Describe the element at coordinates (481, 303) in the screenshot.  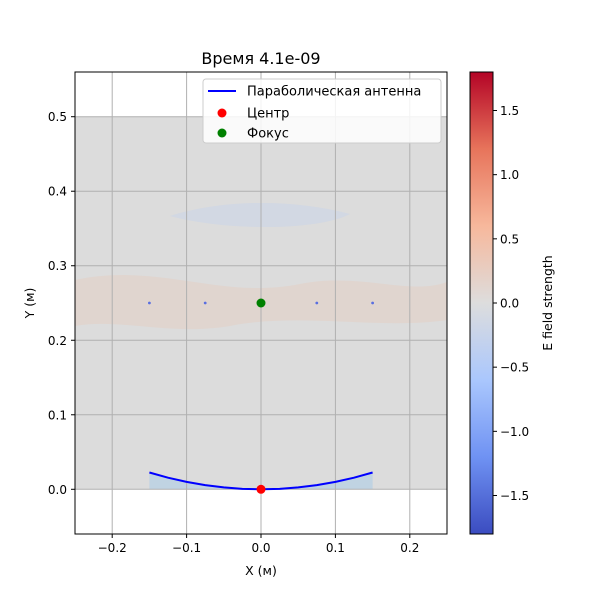
I see `colorbar-gradient` at that location.